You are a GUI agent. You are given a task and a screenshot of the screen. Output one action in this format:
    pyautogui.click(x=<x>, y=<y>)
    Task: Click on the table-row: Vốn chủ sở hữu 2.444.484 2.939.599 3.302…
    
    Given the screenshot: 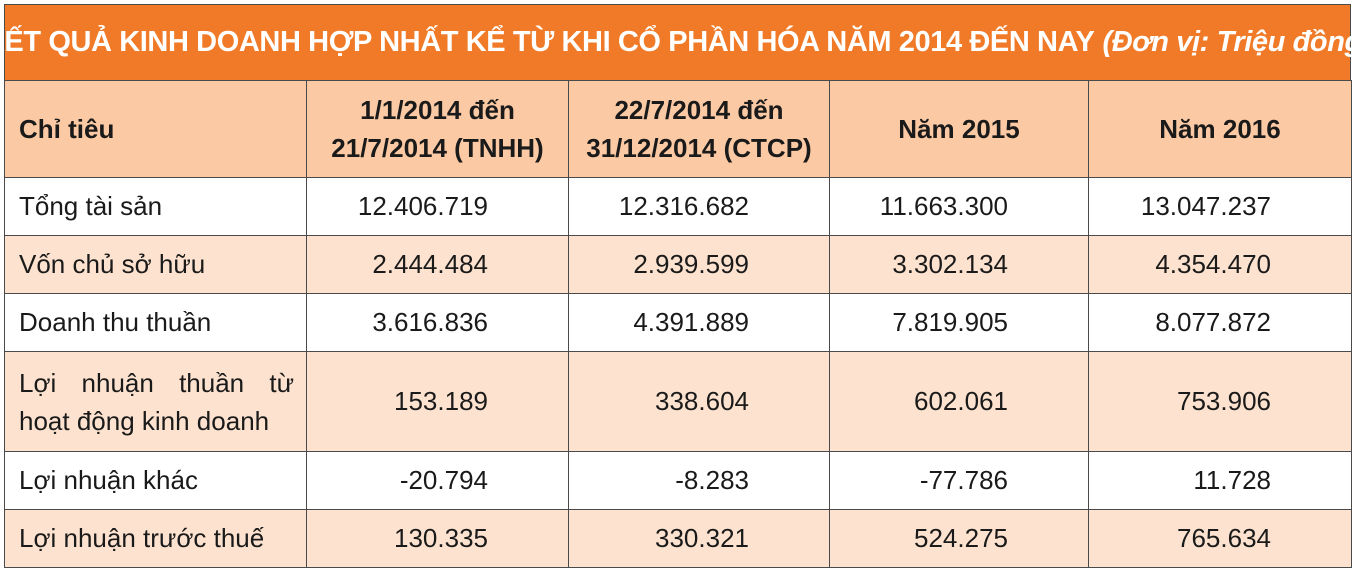 What is the action you would take?
    pyautogui.click(x=678, y=264)
    